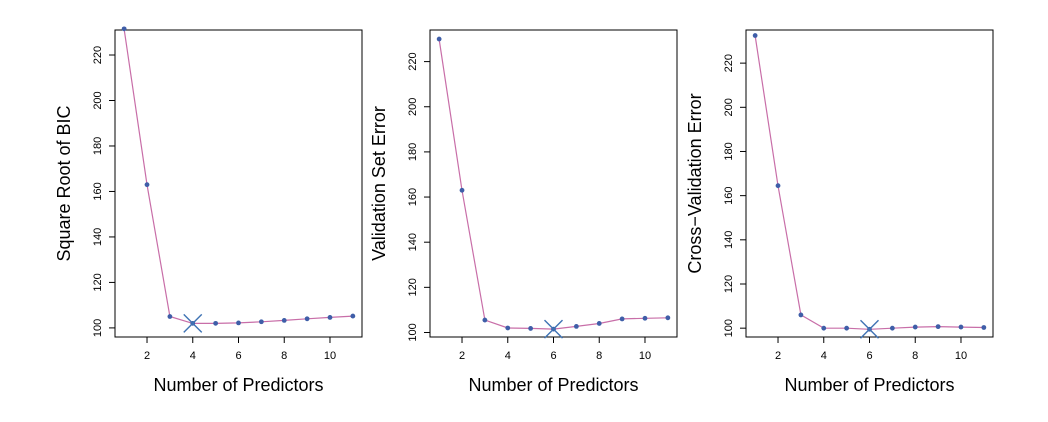  I want to click on y-axis-label: Validation Set Error, so click(379, 183).